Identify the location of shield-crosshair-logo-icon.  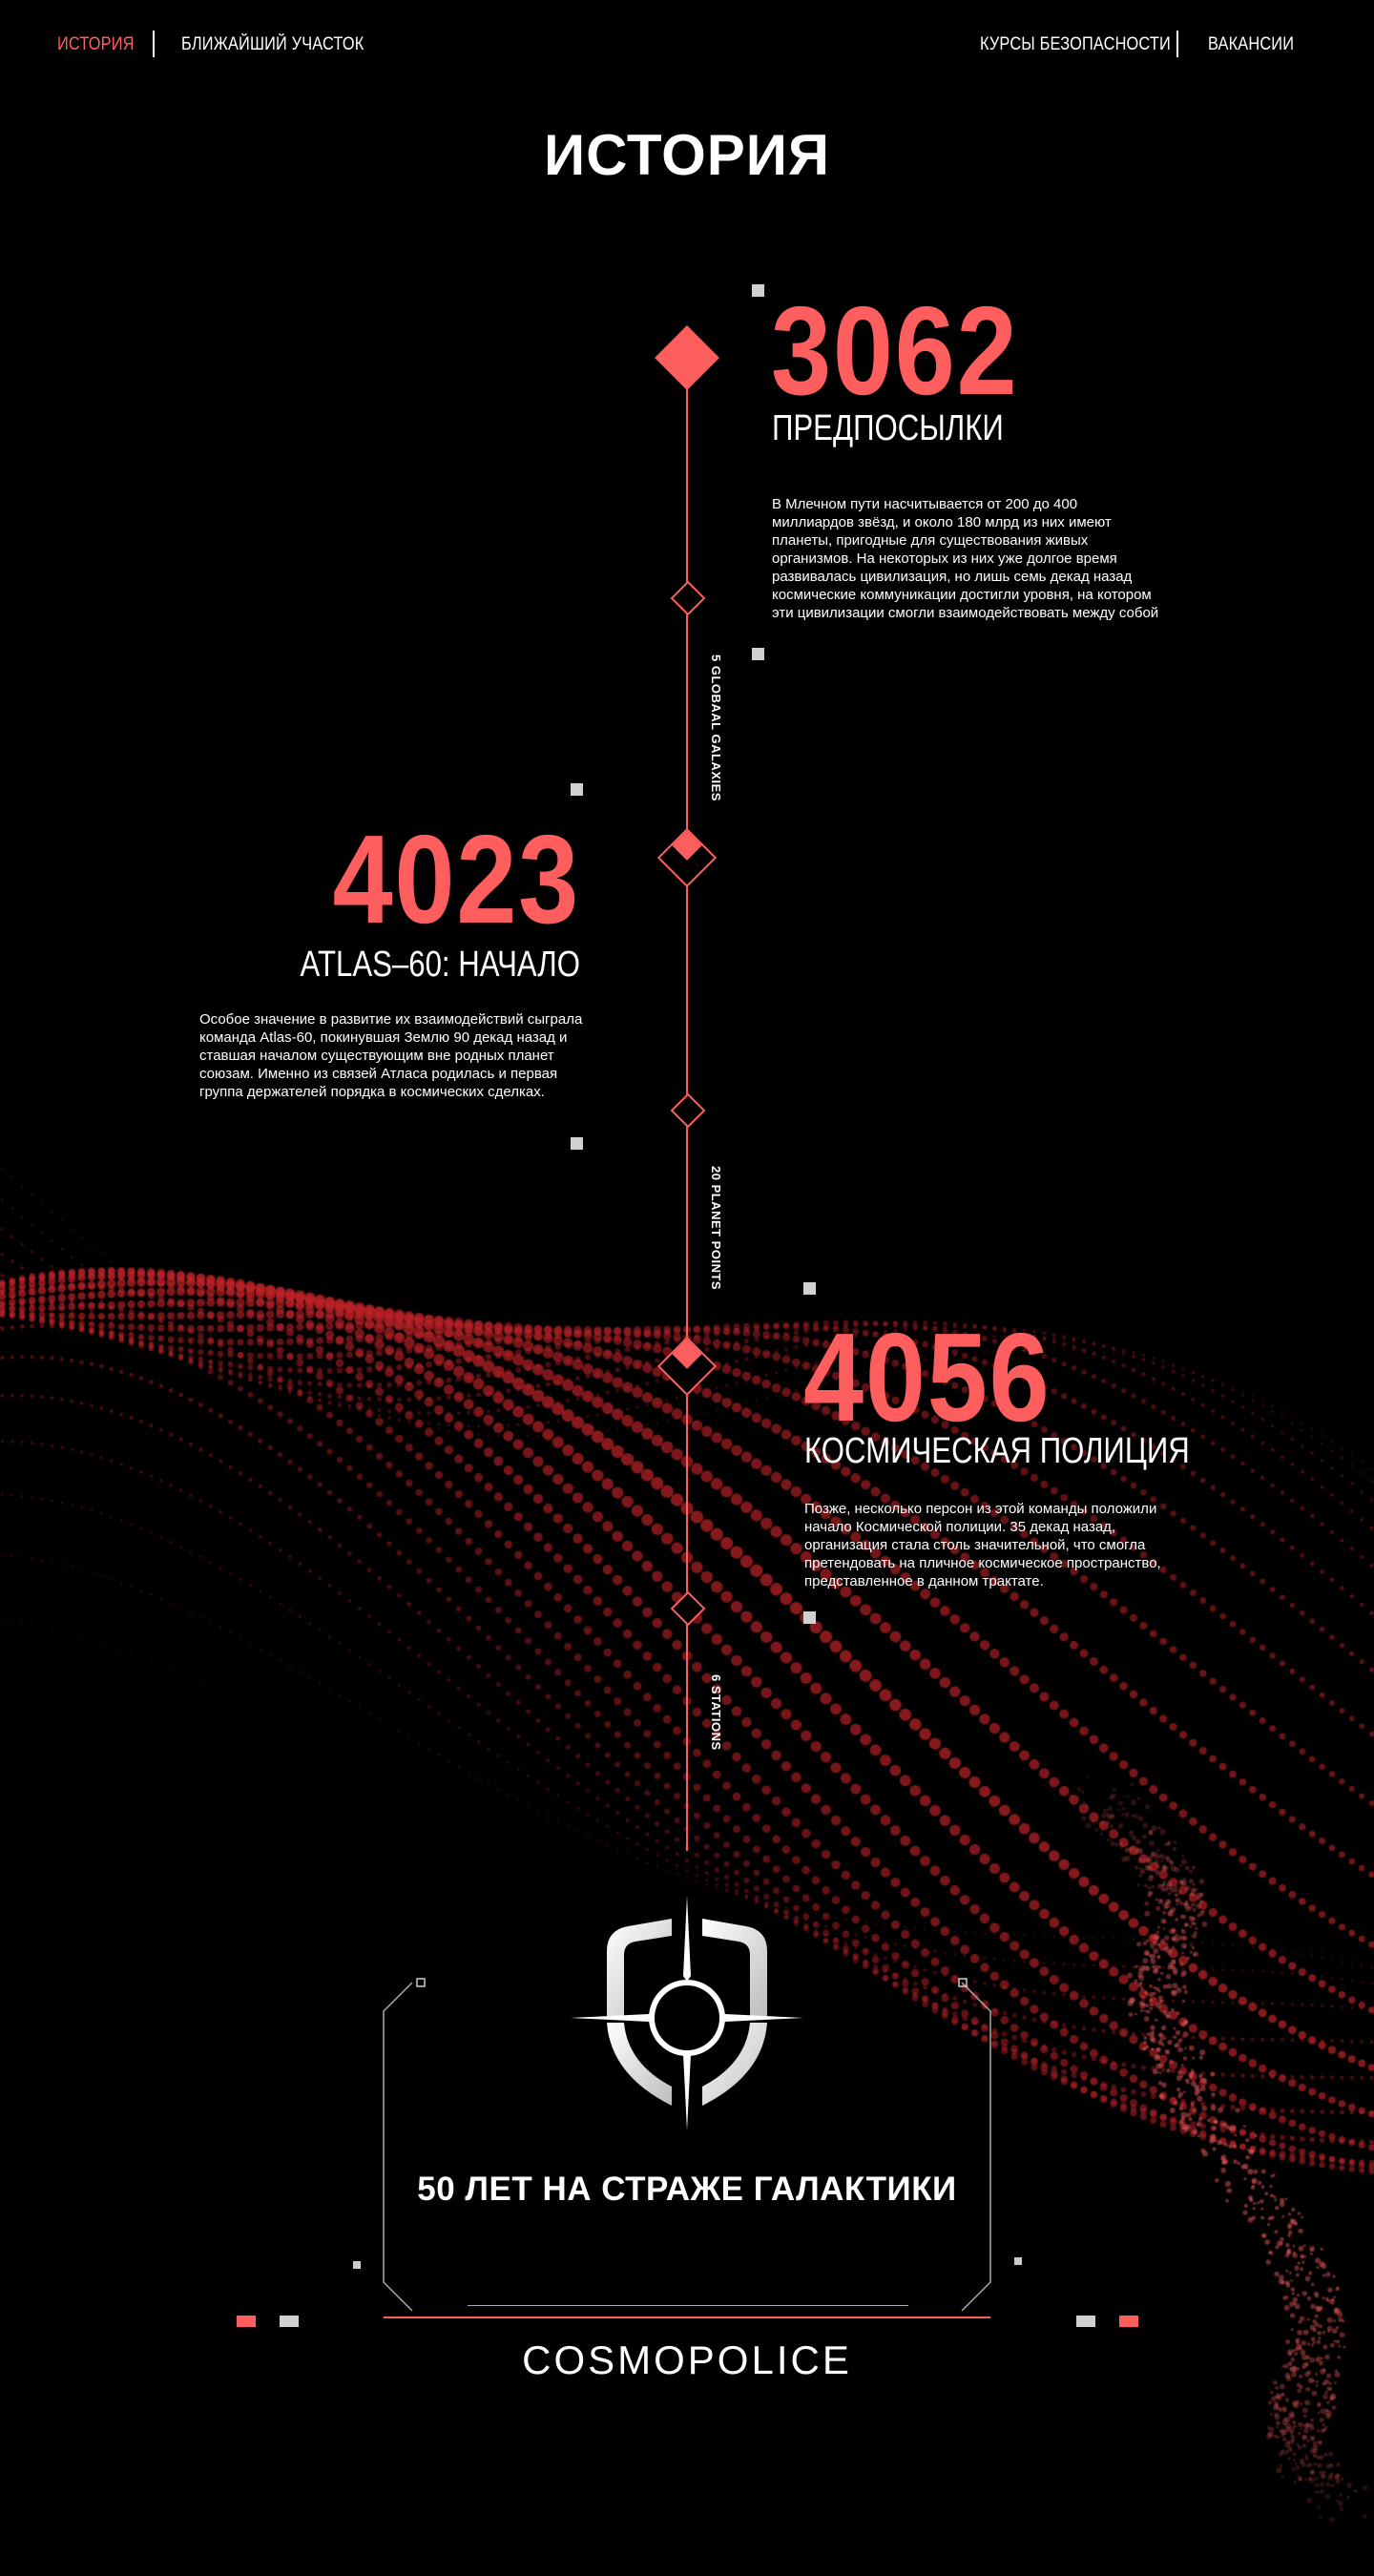
(687, 2013).